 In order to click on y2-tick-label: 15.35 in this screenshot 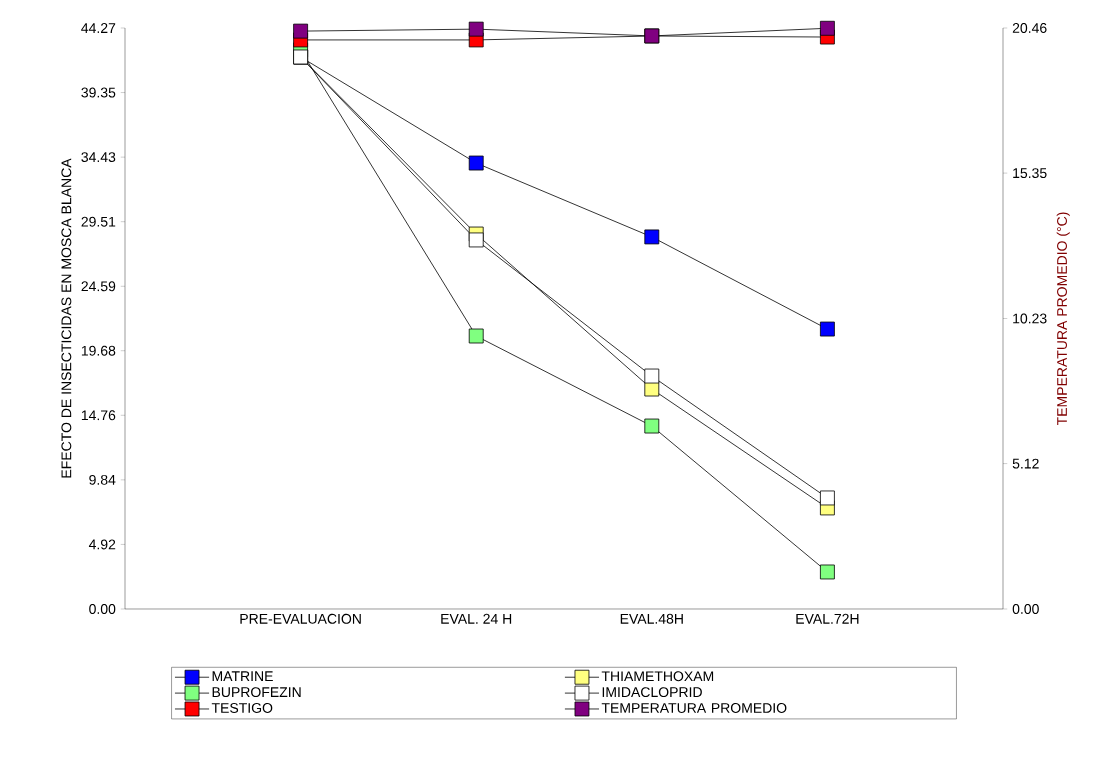, I will do `click(1030, 173)`.